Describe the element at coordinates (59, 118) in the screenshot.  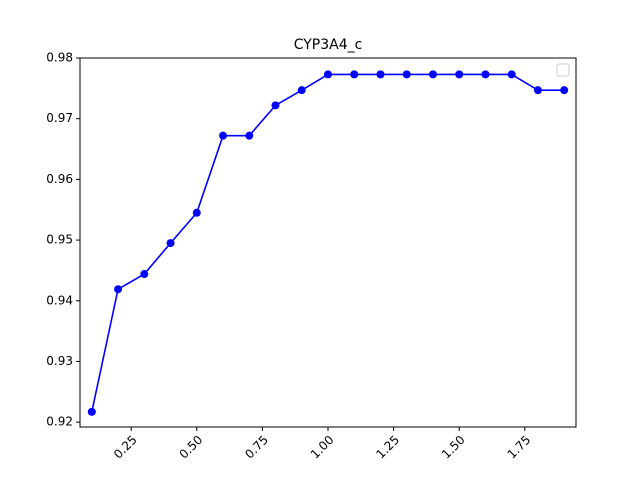
I see `y-tick-label: 0.97` at that location.